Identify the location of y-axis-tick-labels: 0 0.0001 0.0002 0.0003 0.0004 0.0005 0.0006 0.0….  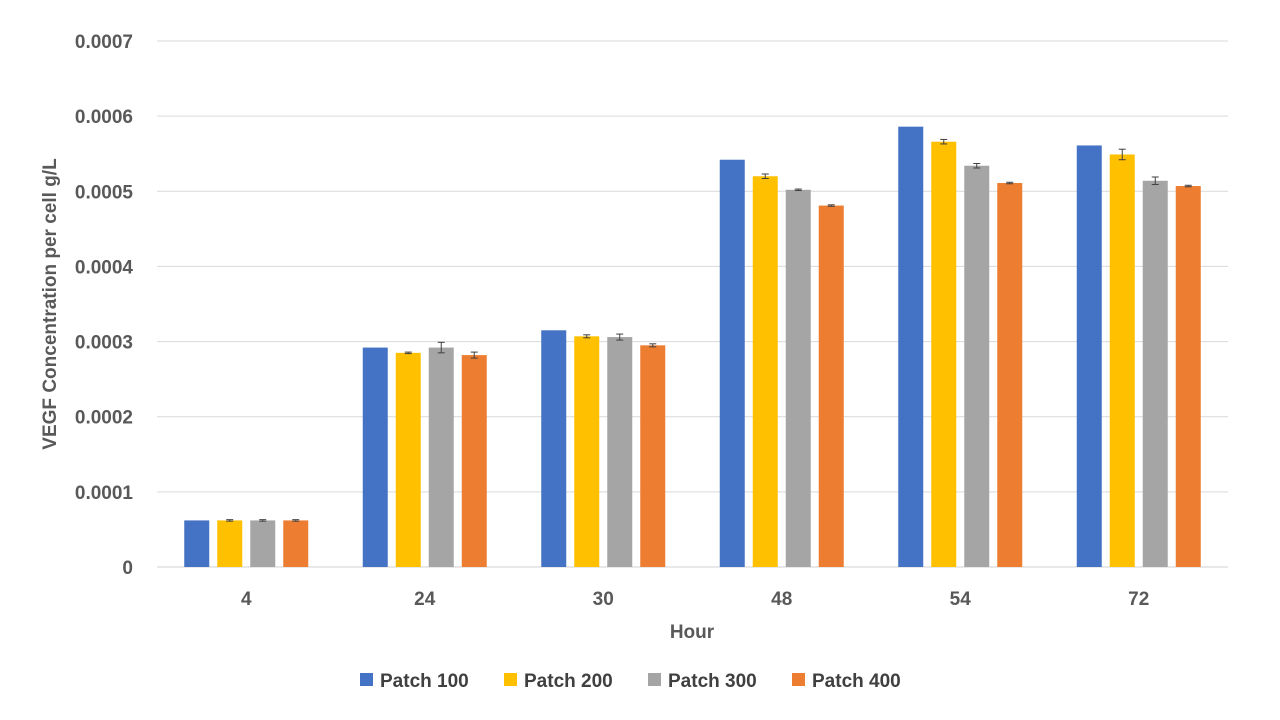
(104, 305).